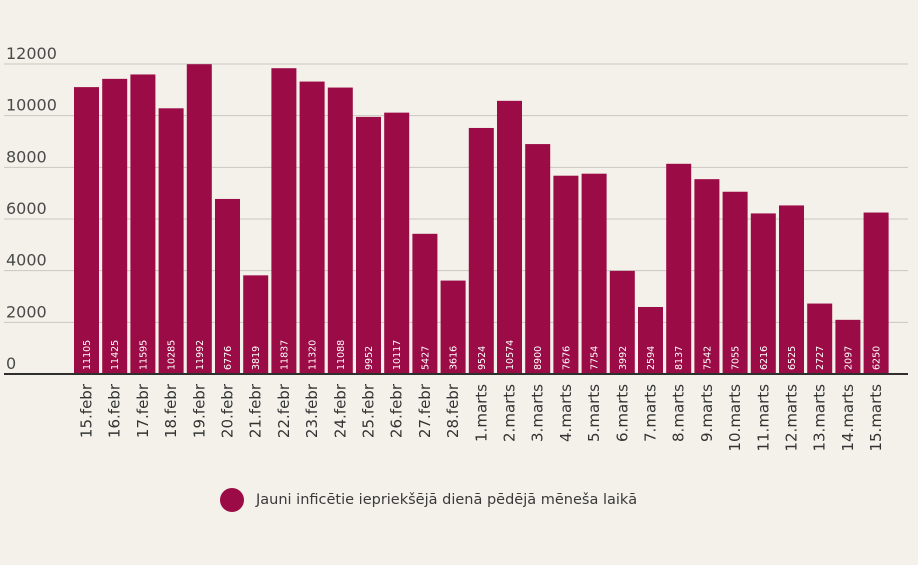  I want to click on data-label: 6525, so click(792, 358).